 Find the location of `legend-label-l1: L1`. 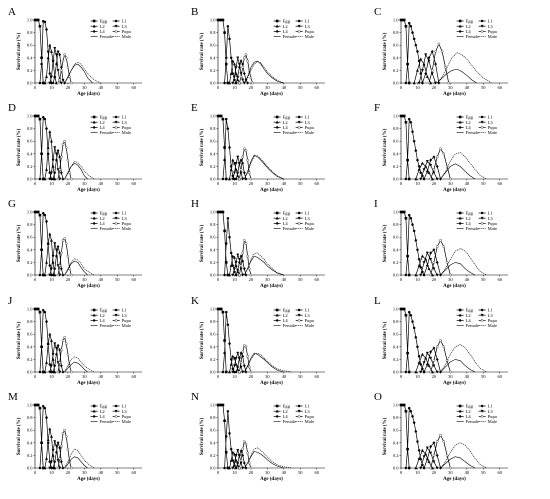

legend-label-l1: L1 is located at coordinates (491, 213).